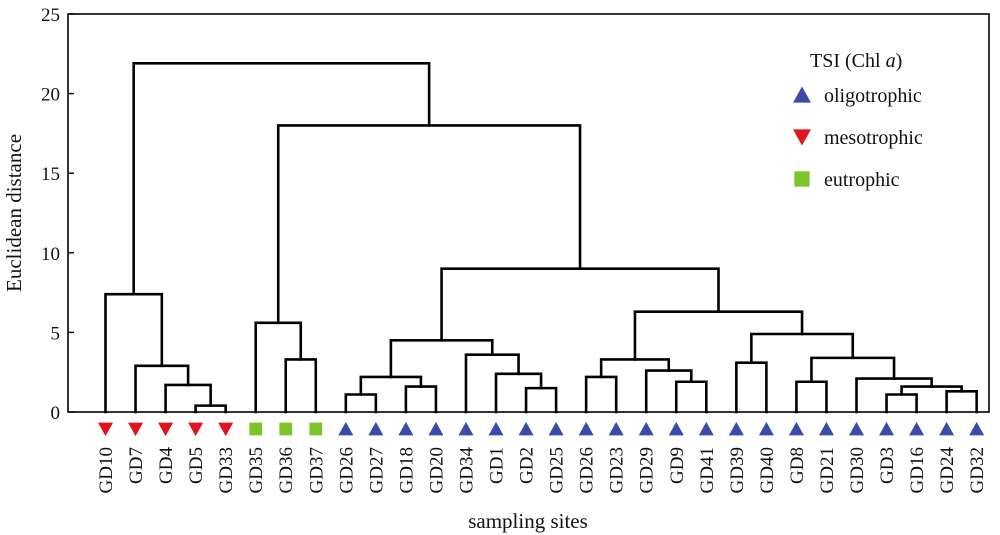  What do you see at coordinates (50, 174) in the screenshot?
I see `y-tick-label: 15` at bounding box center [50, 174].